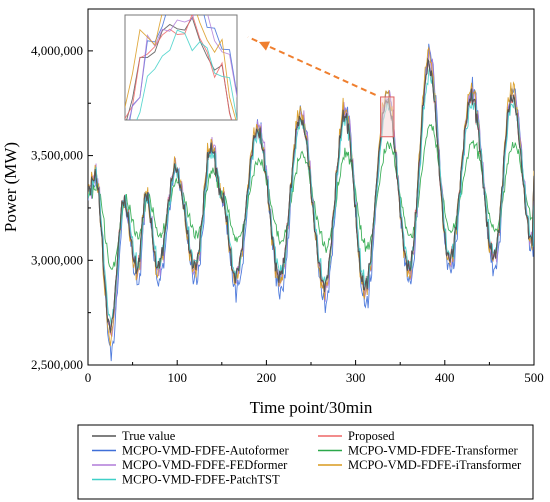 The image size is (550, 502). What do you see at coordinates (445, 377) in the screenshot?
I see `x-tick-label: 400` at bounding box center [445, 377].